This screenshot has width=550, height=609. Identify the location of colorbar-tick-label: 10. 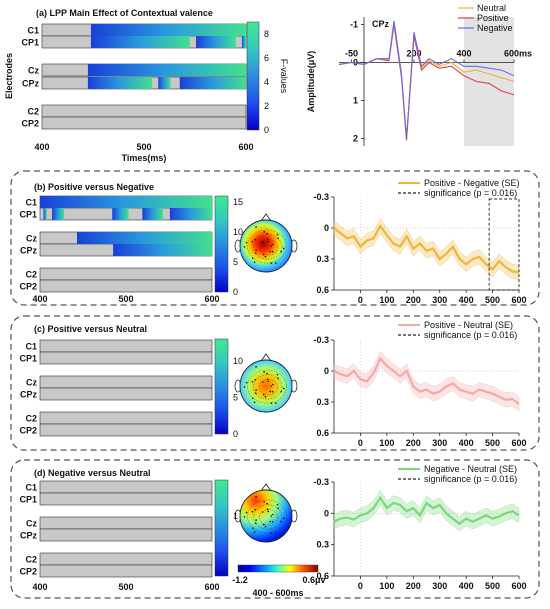
(238, 361).